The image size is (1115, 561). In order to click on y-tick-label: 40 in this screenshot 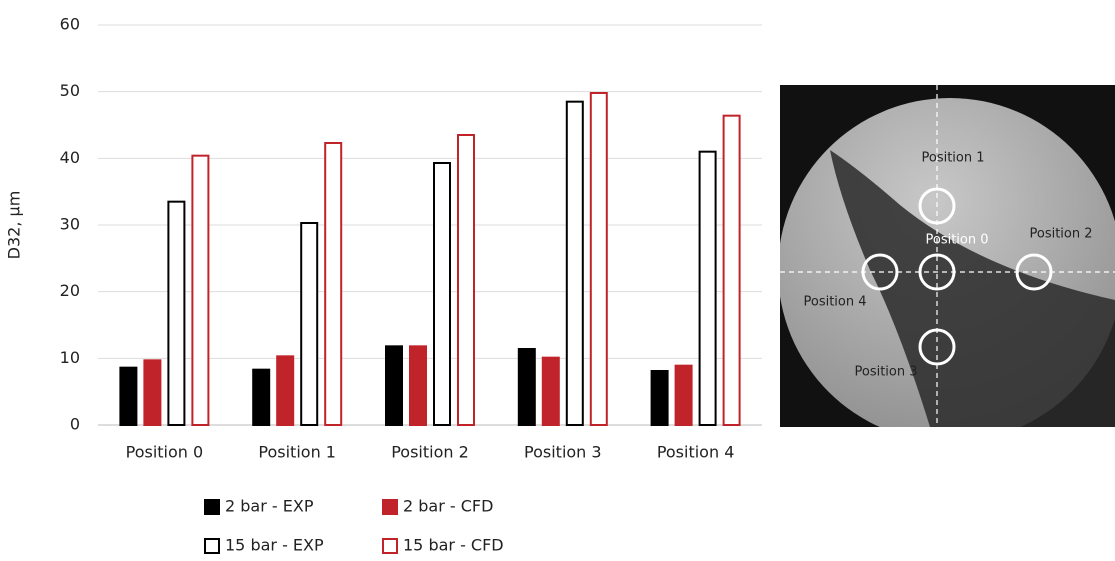, I will do `click(70, 157)`.